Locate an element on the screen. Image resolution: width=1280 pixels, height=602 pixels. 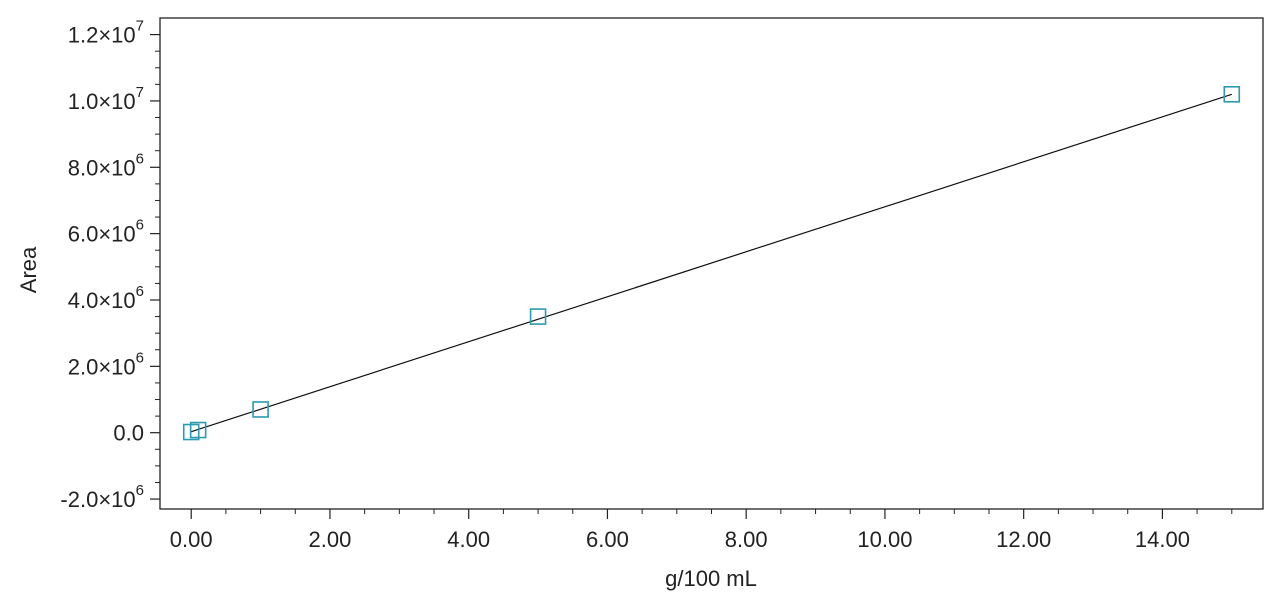
x-tick-label: 4.00 is located at coordinates (468, 539).